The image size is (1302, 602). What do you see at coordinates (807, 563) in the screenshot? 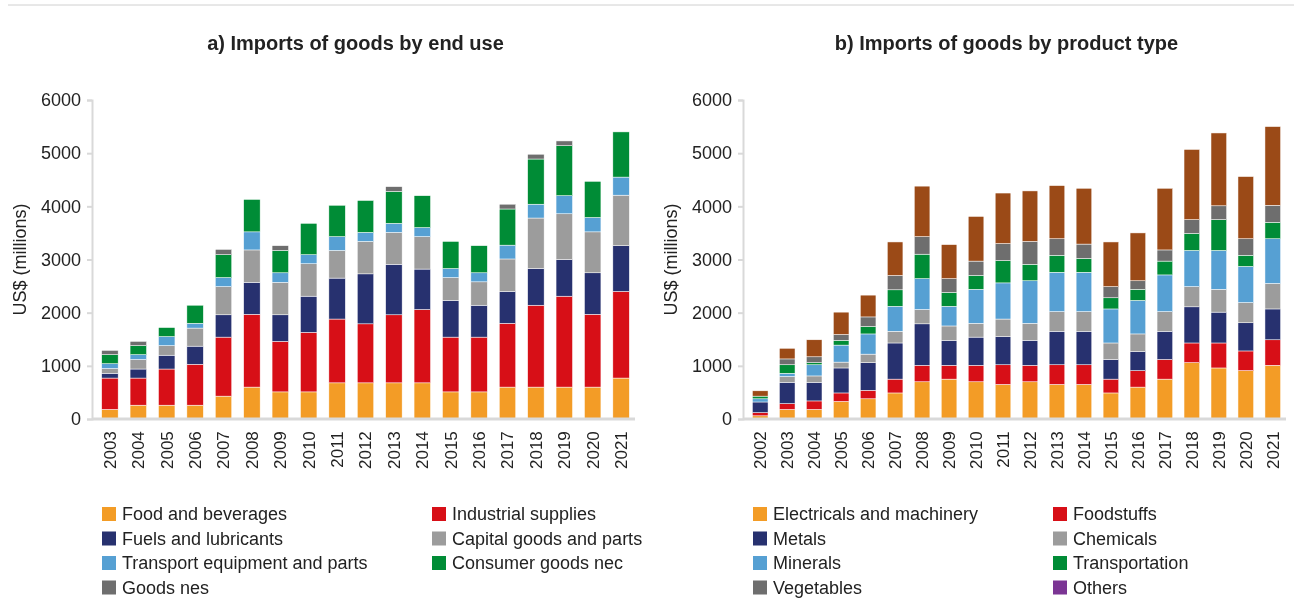
I see `legend-label: Minerals` at bounding box center [807, 563].